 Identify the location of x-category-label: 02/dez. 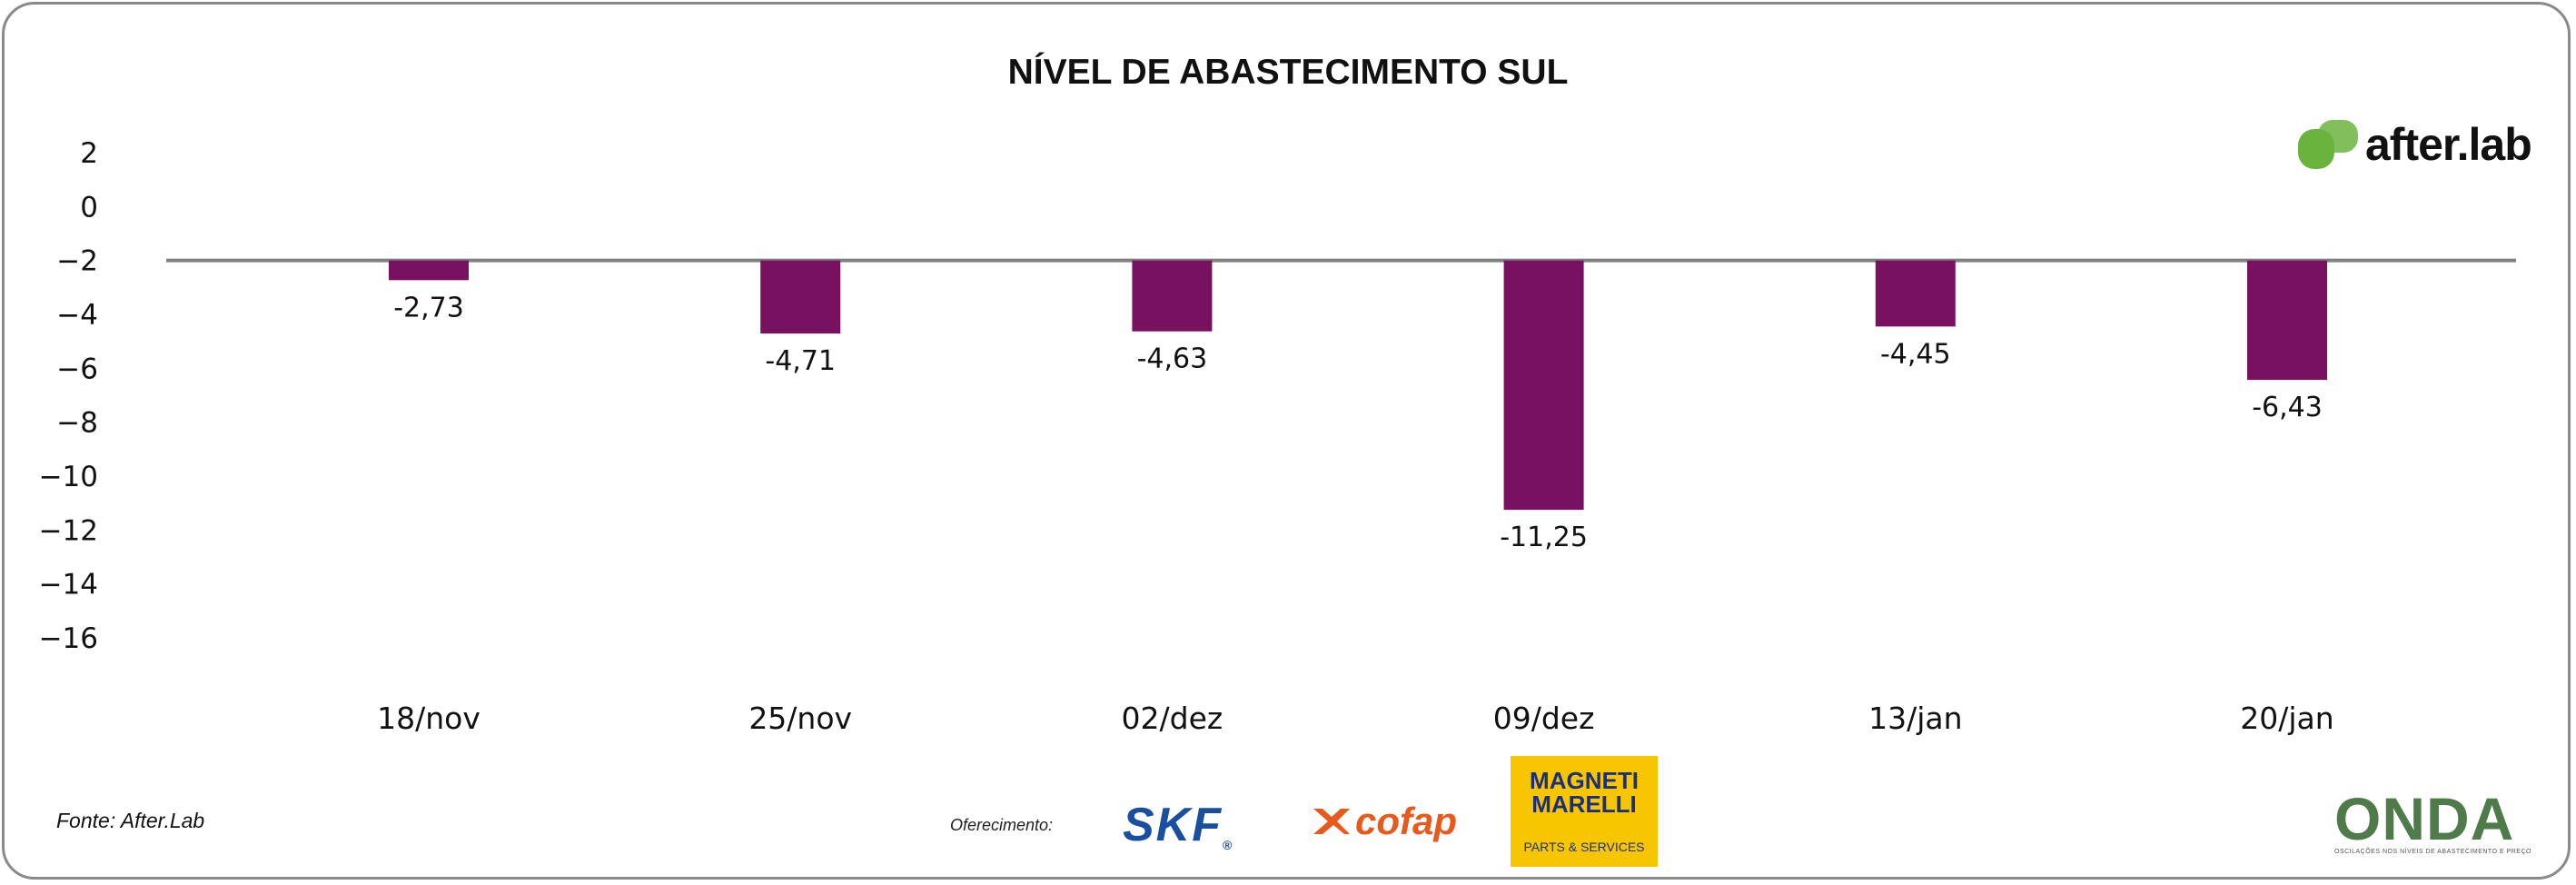
(1173, 718).